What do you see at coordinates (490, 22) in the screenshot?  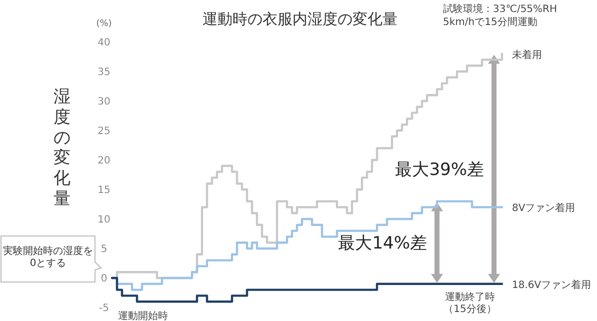 I see `text: 5km/hで15分間運動` at bounding box center [490, 22].